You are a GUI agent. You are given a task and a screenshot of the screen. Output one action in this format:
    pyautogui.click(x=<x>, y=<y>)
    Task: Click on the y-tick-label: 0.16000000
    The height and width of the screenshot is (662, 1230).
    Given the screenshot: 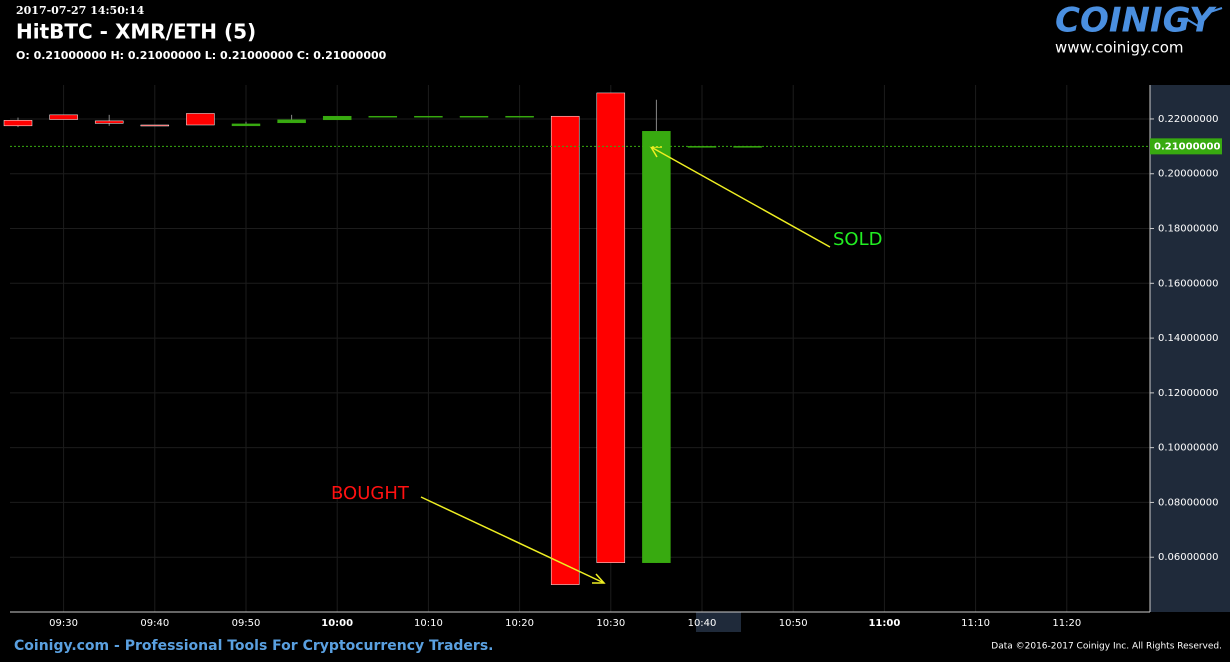 What is the action you would take?
    pyautogui.click(x=1188, y=283)
    